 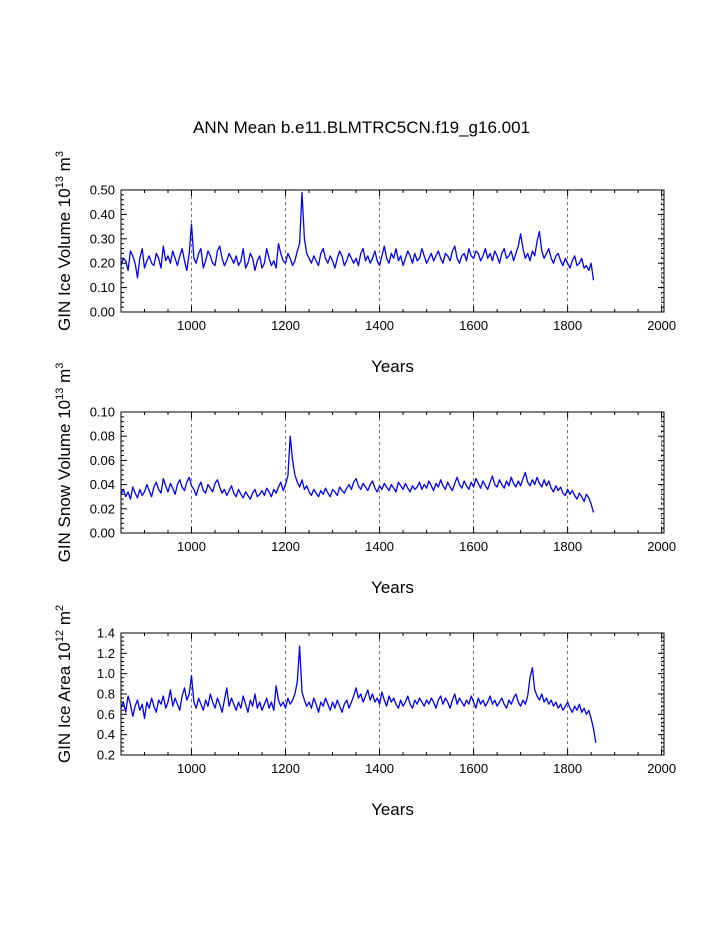 What do you see at coordinates (102, 238) in the screenshot?
I see `y-tick-label: 0.30` at bounding box center [102, 238].